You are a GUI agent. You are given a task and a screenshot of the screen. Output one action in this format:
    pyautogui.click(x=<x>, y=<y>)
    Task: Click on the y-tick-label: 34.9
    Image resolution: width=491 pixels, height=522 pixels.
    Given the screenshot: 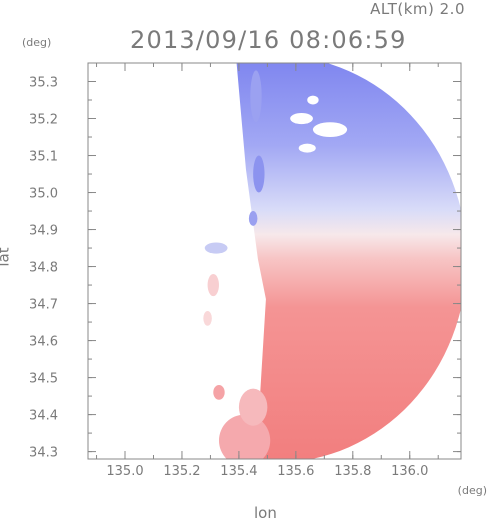 What is the action you would take?
    pyautogui.click(x=43, y=231)
    